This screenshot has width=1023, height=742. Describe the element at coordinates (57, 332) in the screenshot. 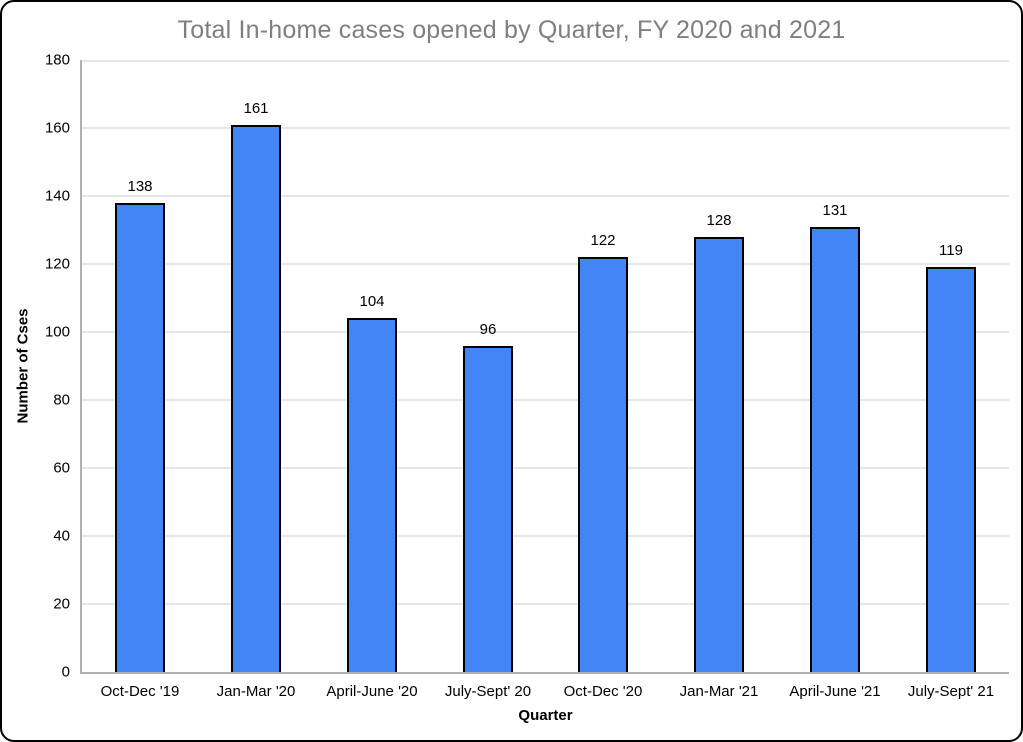

I see `y-tick-label: 100` at that location.